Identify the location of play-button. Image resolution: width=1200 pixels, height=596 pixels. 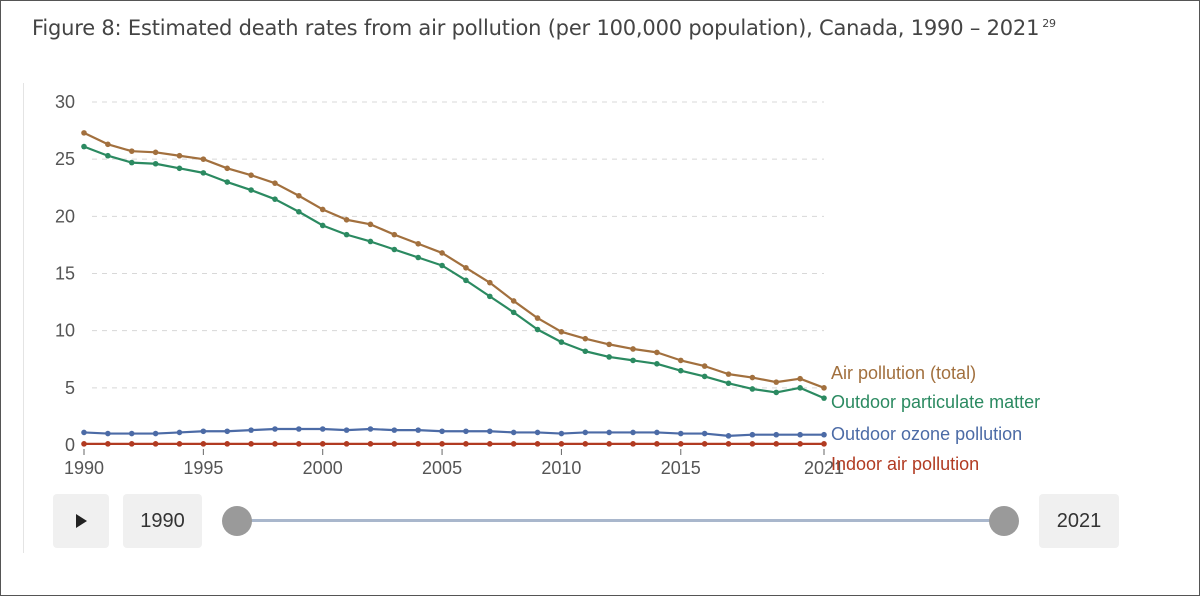
(81, 521).